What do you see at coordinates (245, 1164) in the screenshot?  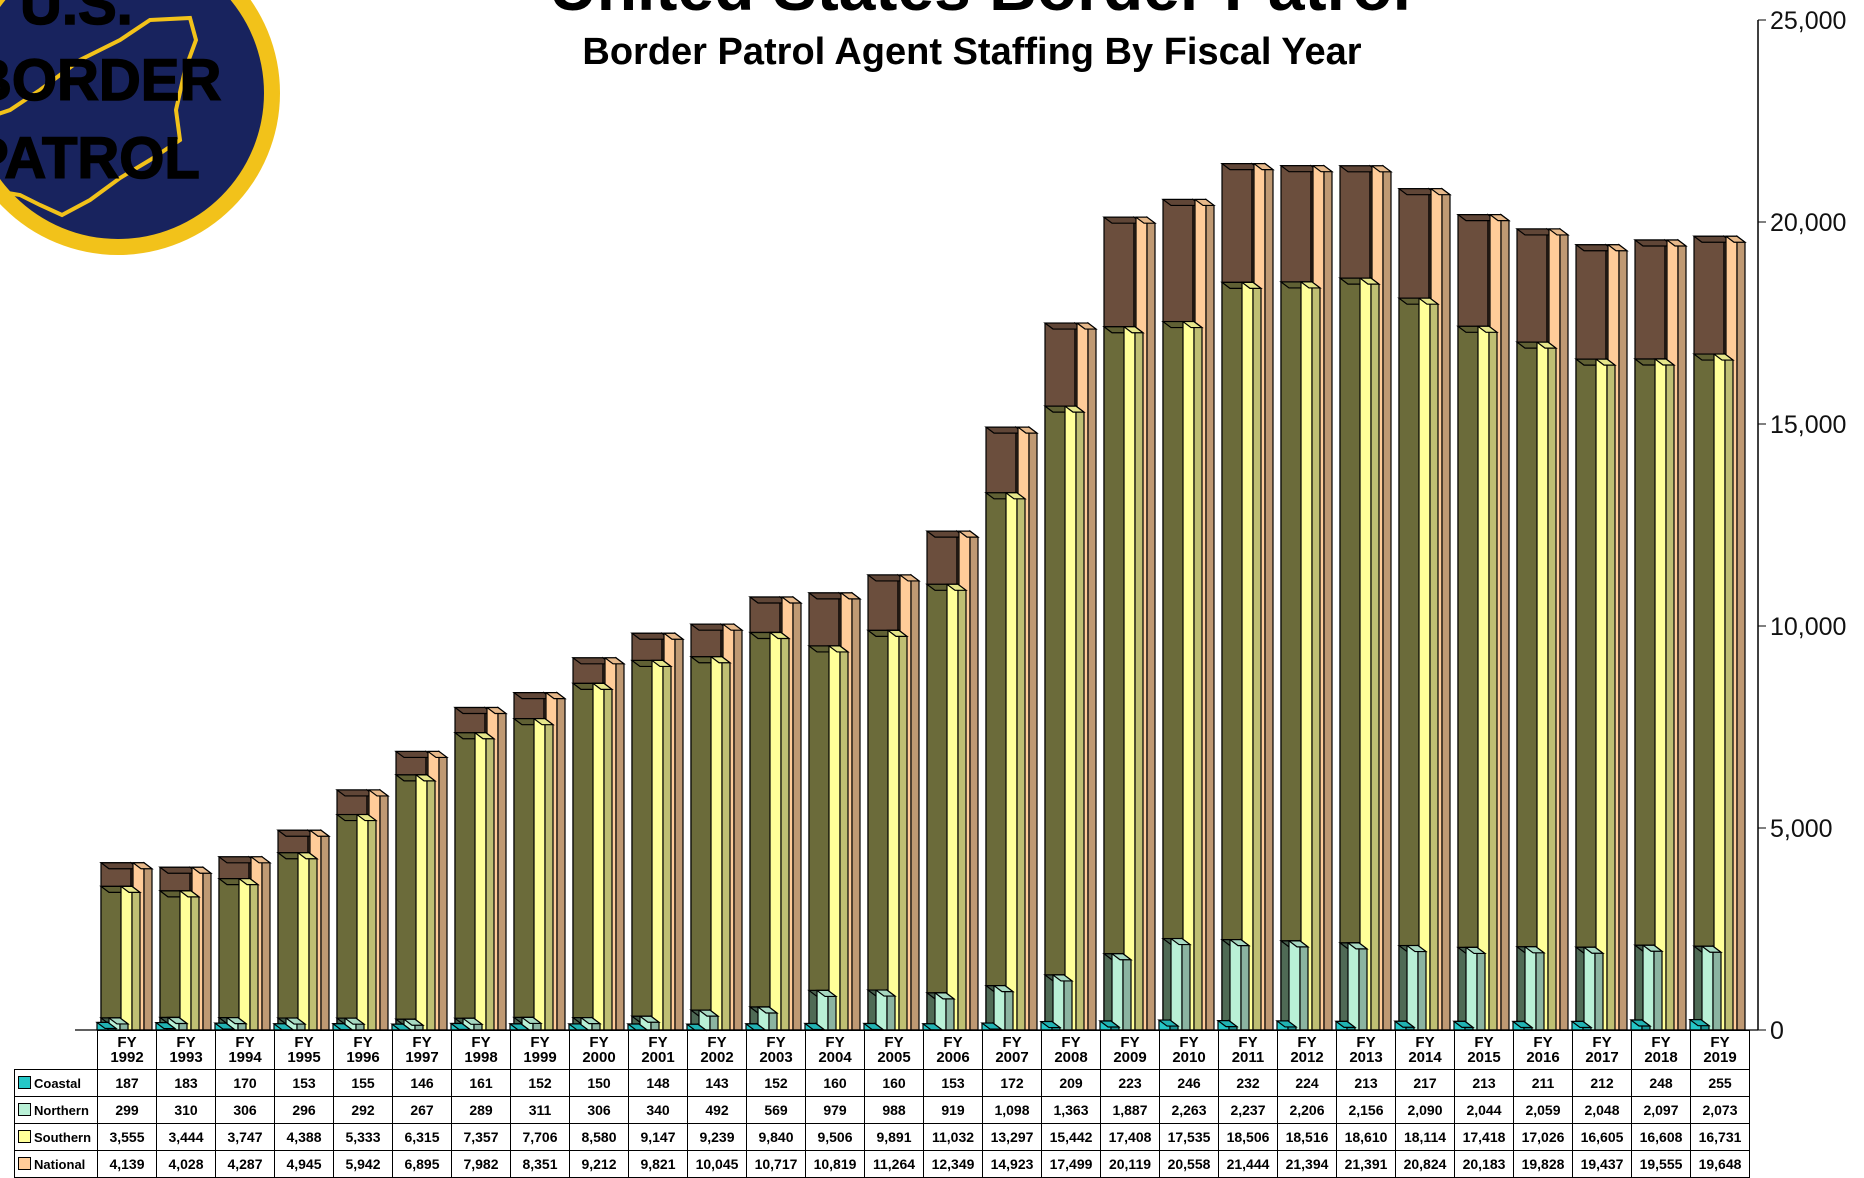 I see `data-cell: 4,287` at bounding box center [245, 1164].